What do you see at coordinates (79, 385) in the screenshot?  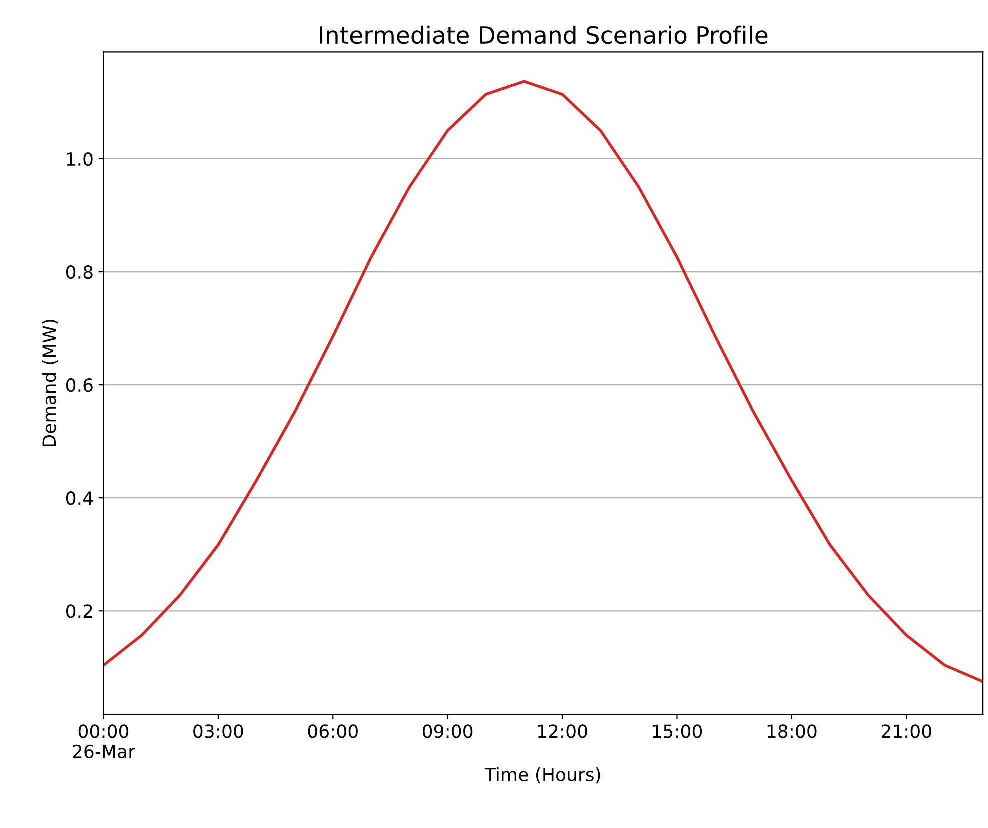 I see `y-tick-label: 0.6` at bounding box center [79, 385].